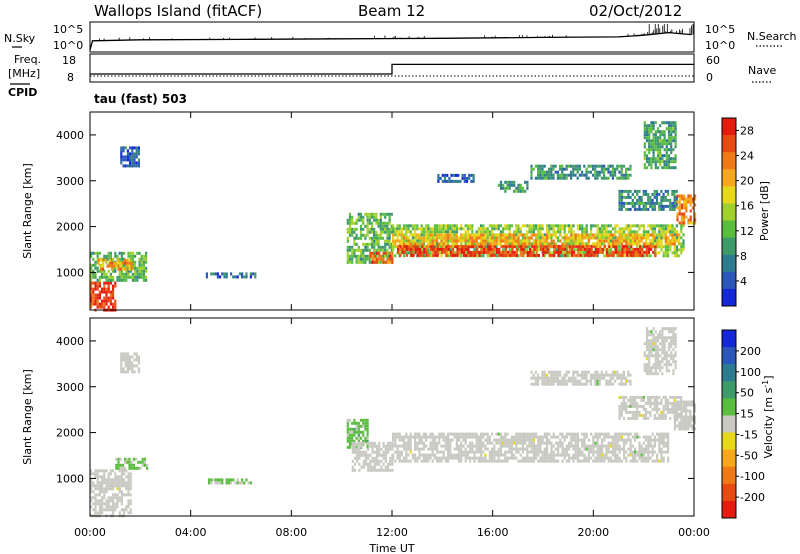 This screenshot has width=800, height=554. What do you see at coordinates (729, 195) in the screenshot?
I see `colorbar-segment` at bounding box center [729, 195].